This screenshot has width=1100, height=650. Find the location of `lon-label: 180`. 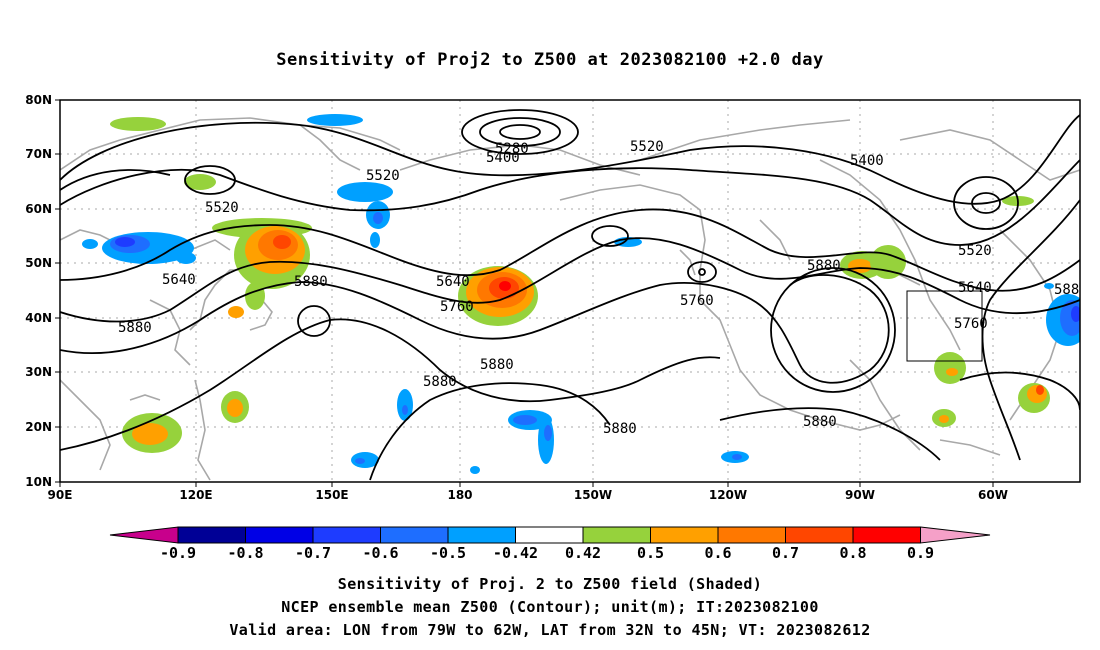

lon-label: 180 is located at coordinates (459, 495).